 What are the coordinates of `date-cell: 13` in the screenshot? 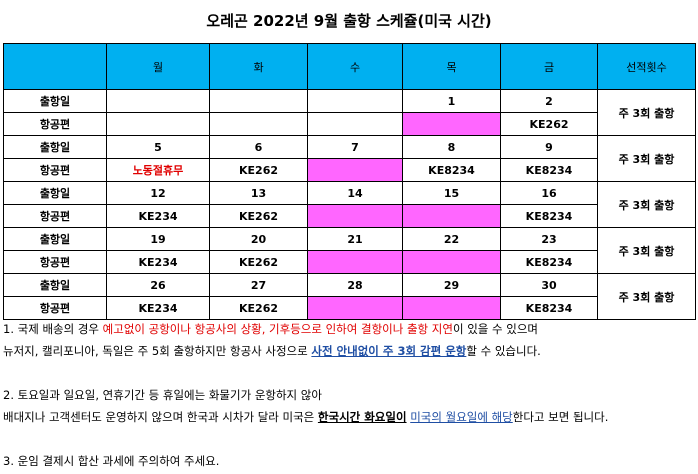 It's located at (258, 193).